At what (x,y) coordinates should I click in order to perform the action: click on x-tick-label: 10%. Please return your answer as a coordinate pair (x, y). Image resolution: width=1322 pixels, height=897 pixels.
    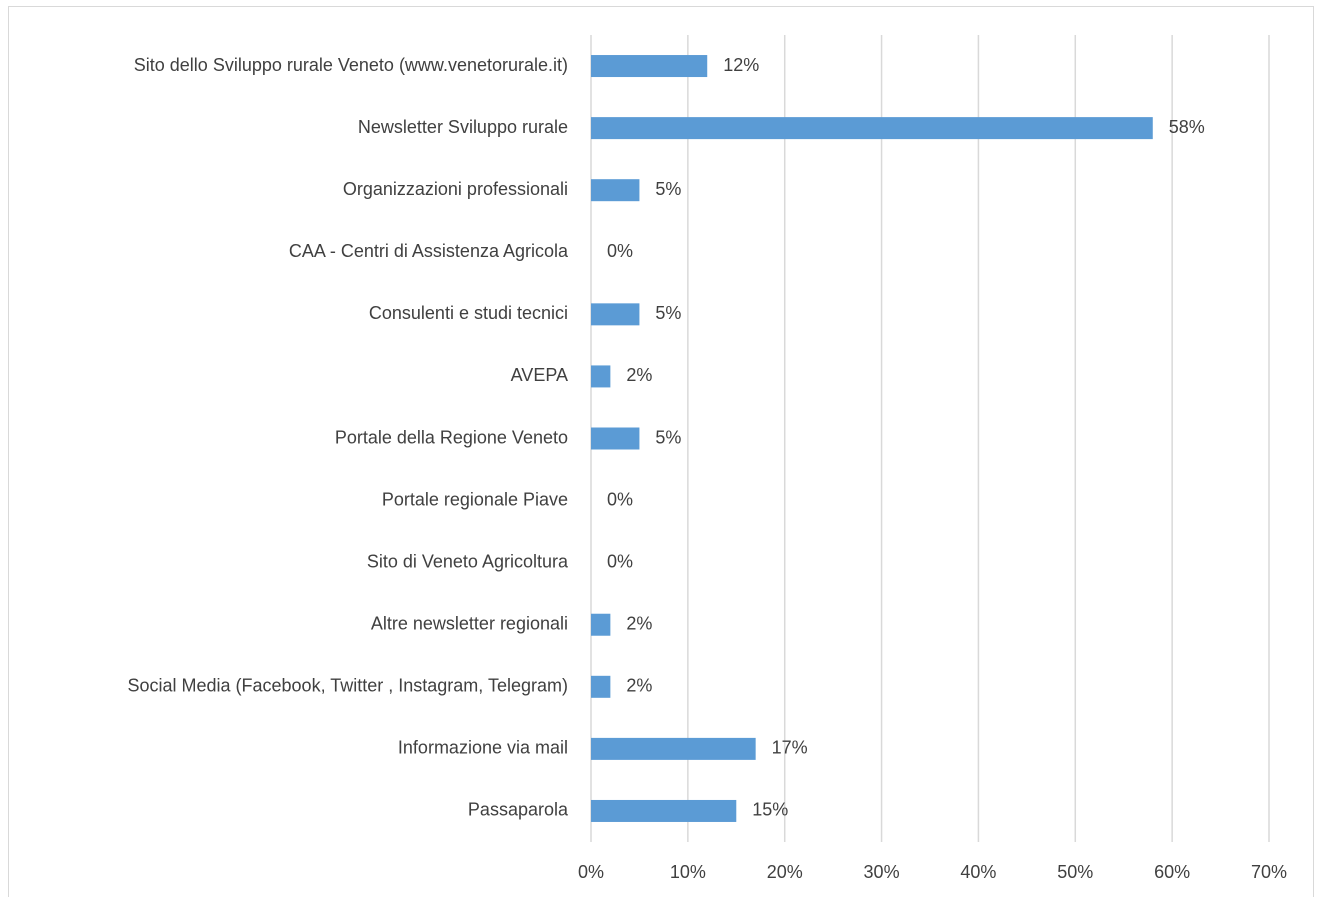
    Looking at the image, I should click on (688, 872).